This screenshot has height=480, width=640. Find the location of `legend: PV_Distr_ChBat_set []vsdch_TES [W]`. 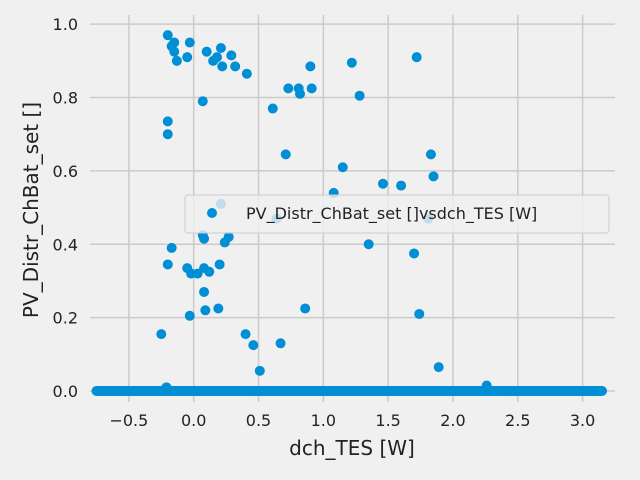

legend: PV_Distr_ChBat_set []vsdch_TES [W] is located at coordinates (397, 214).